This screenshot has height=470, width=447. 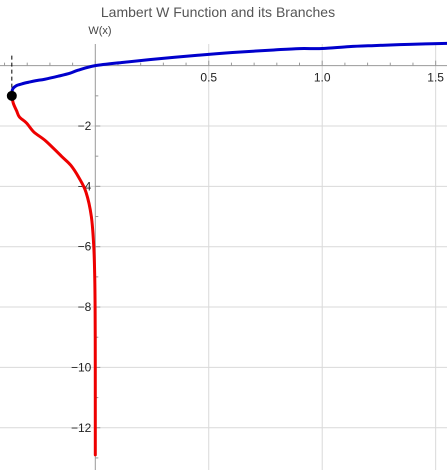 I want to click on y-tick-label-3: −8, so click(x=85, y=307).